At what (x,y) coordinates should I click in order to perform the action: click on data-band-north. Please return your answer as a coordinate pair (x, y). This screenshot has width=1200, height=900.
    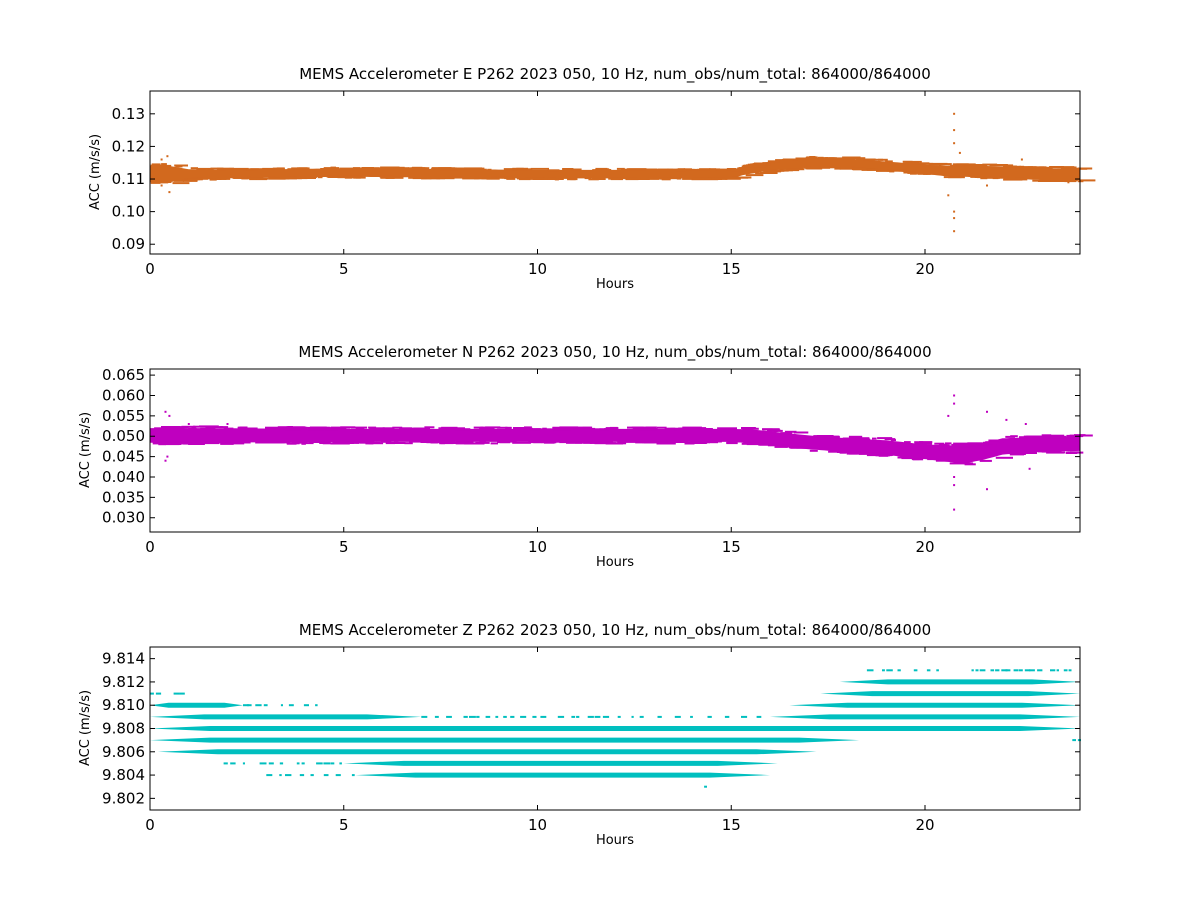
    Looking at the image, I should click on (615, 446).